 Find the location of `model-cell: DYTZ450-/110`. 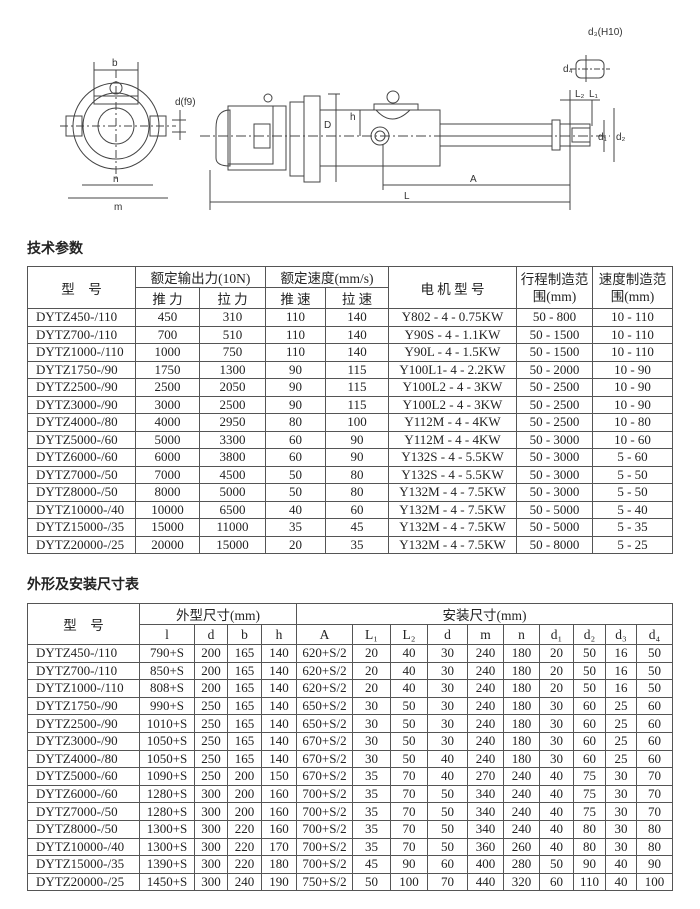

model-cell: DYTZ450-/110 is located at coordinates (83, 653).